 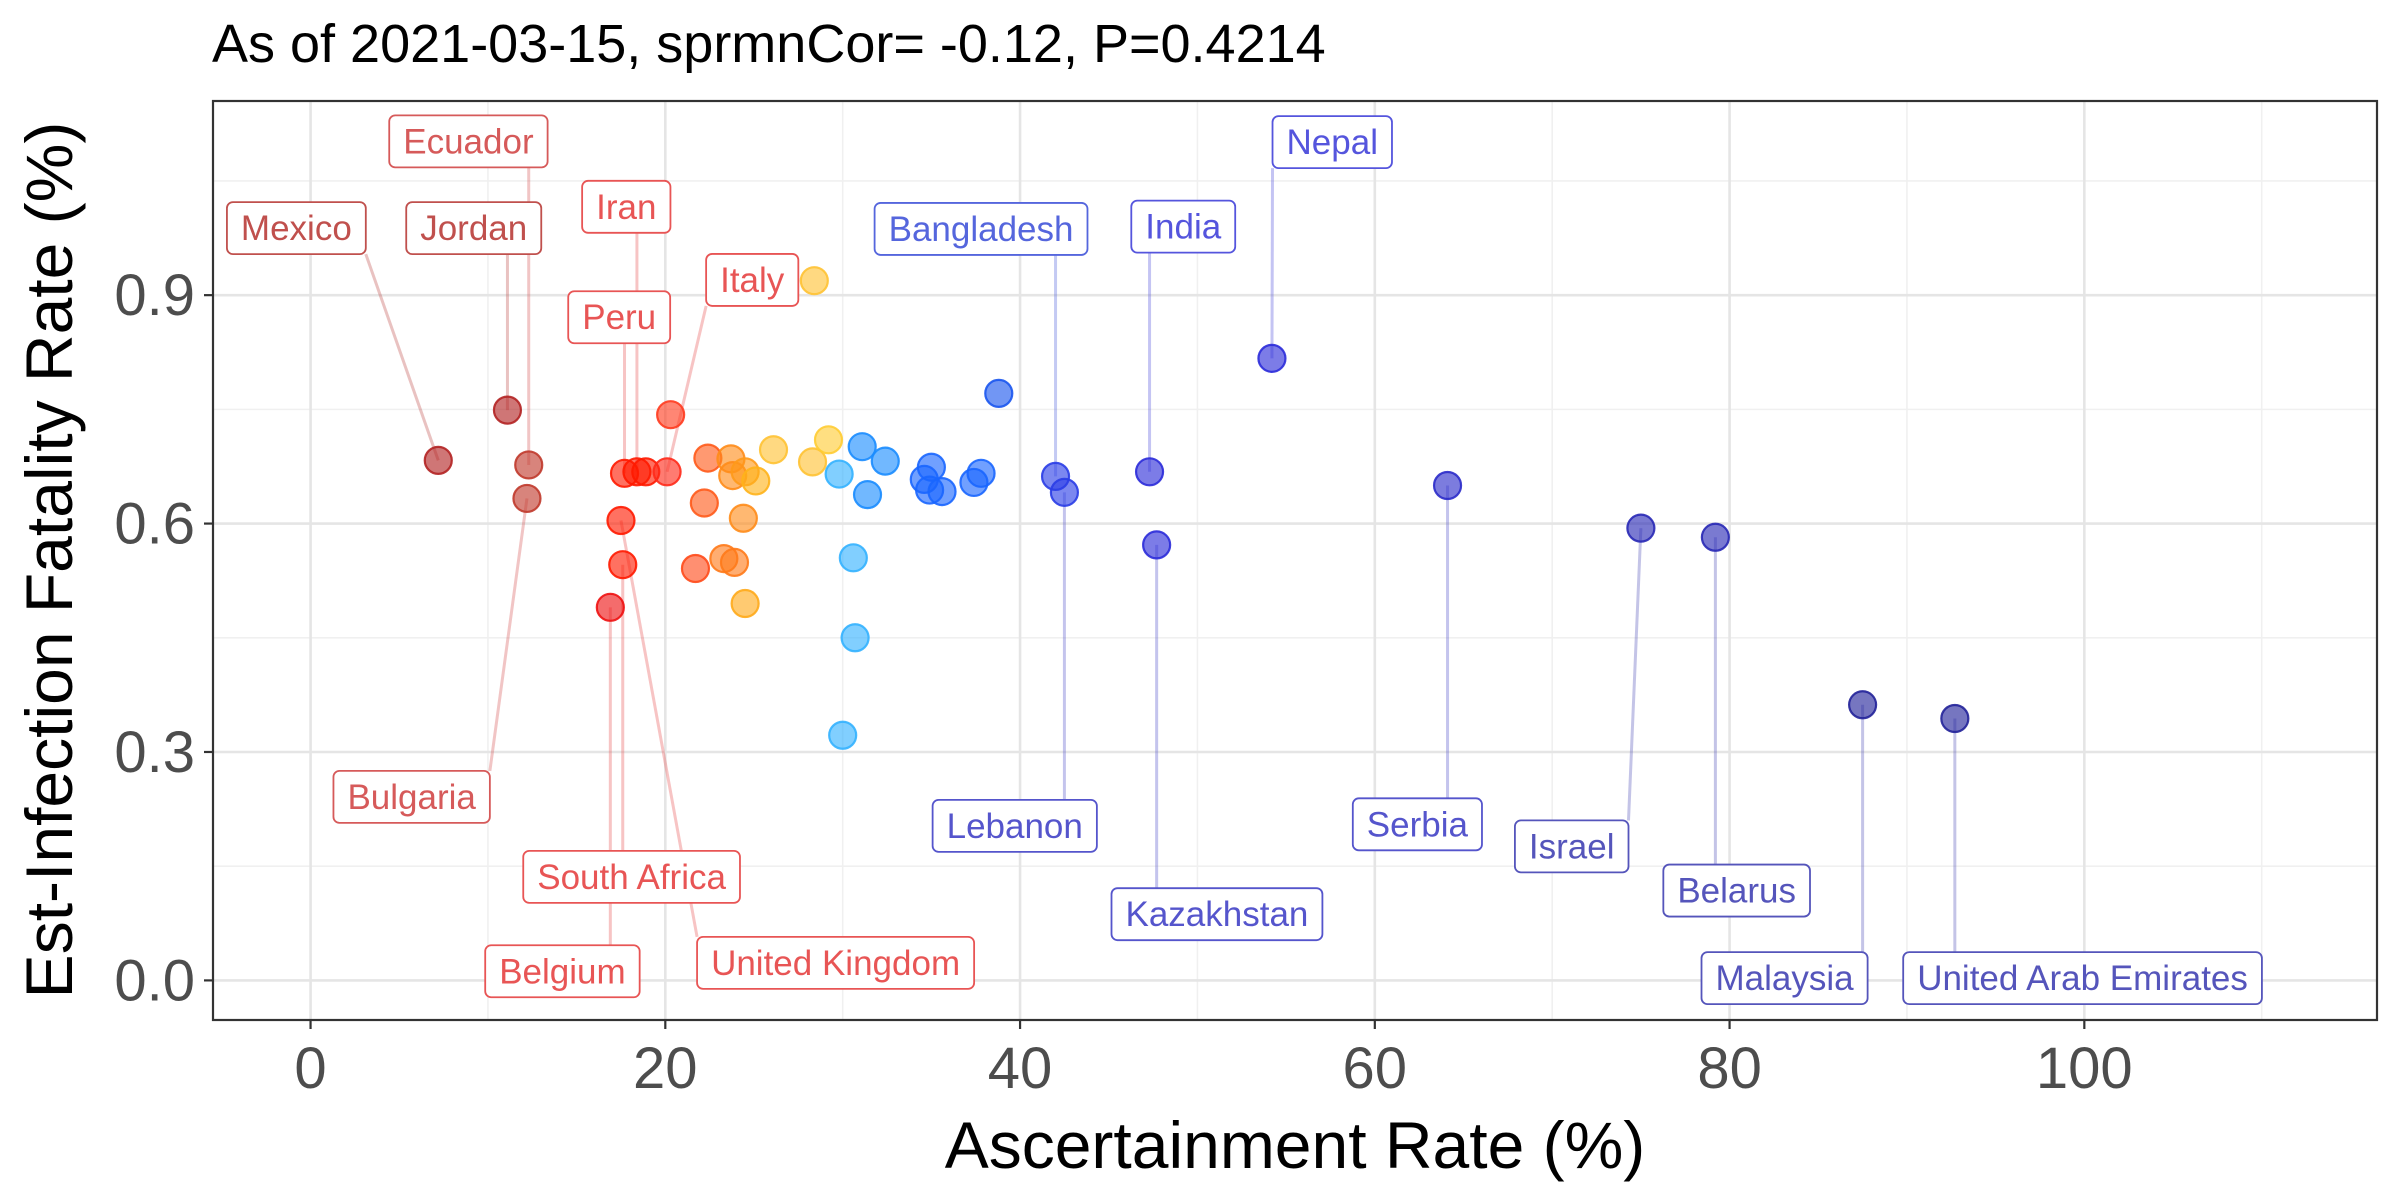 I want to click on x-axis-title: Ascertainment Rate (%), so click(x=1295, y=1145).